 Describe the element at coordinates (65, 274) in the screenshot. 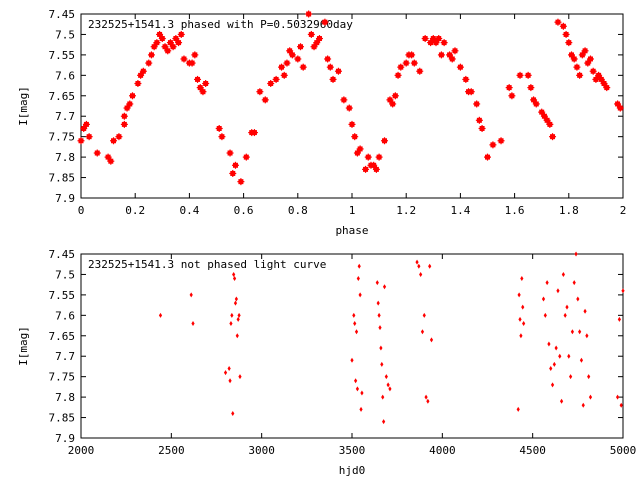

I see `y-tick-label: 7.5` at that location.